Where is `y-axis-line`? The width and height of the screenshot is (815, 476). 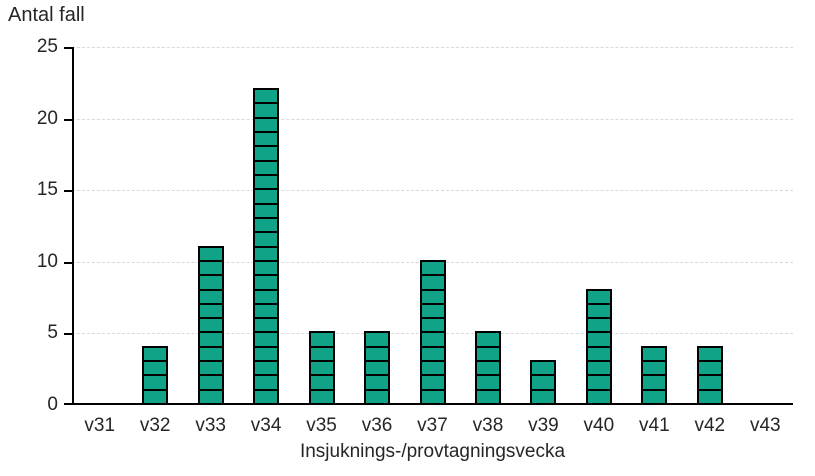
y-axis-line is located at coordinates (73, 226).